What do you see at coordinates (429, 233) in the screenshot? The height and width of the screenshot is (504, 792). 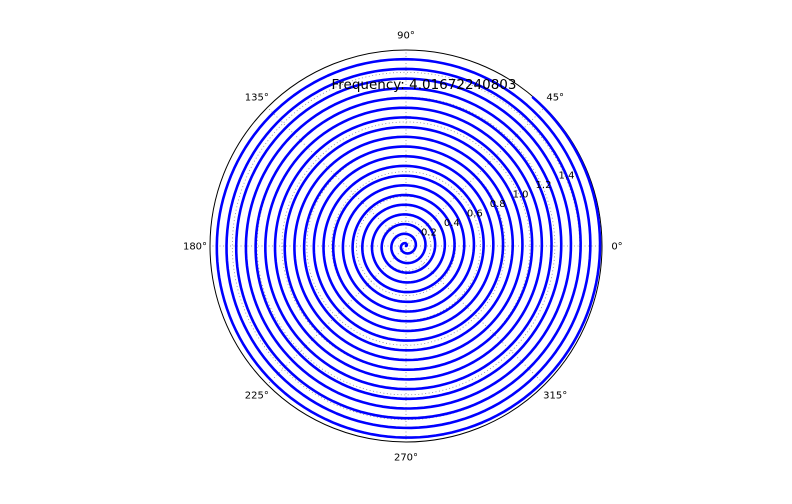 I see `r-tick-label-0: 0.2` at bounding box center [429, 233].